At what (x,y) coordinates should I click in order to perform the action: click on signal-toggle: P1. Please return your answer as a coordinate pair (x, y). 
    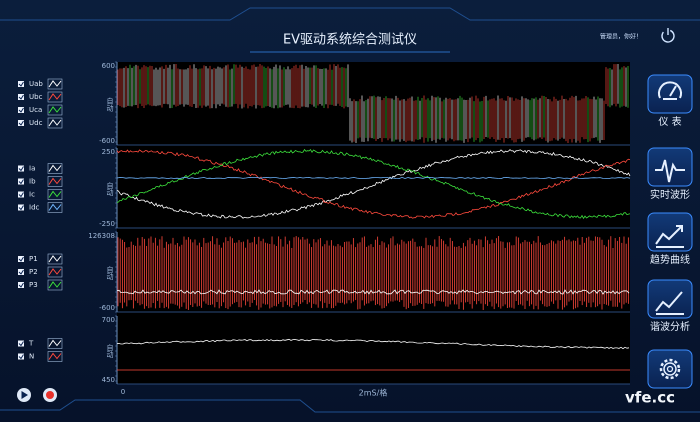
    Looking at the image, I should click on (40, 259).